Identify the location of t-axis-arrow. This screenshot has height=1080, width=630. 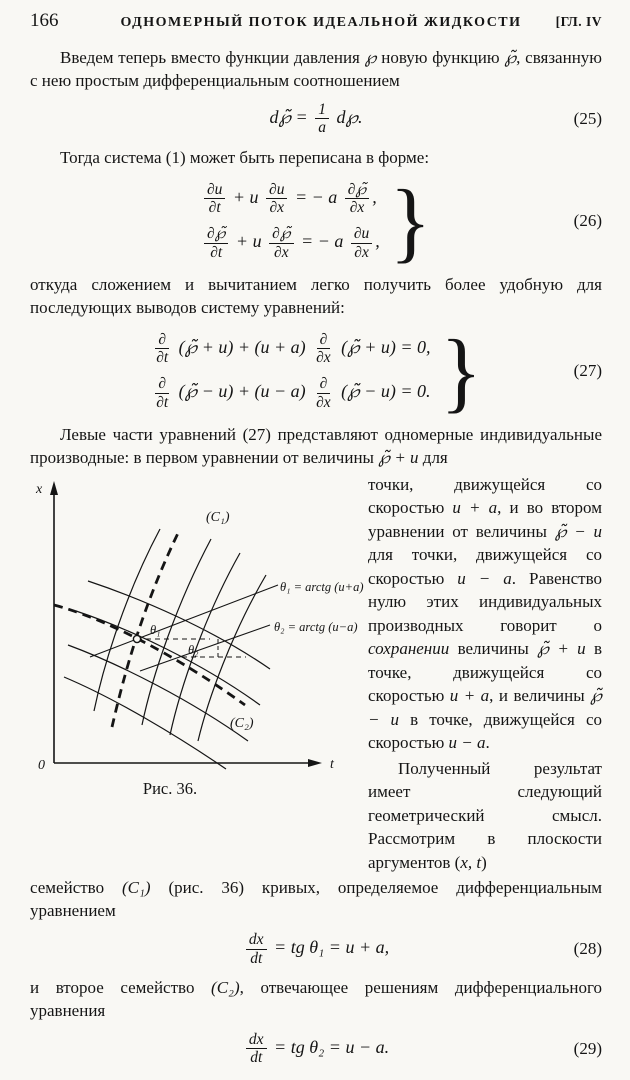
(315, 762).